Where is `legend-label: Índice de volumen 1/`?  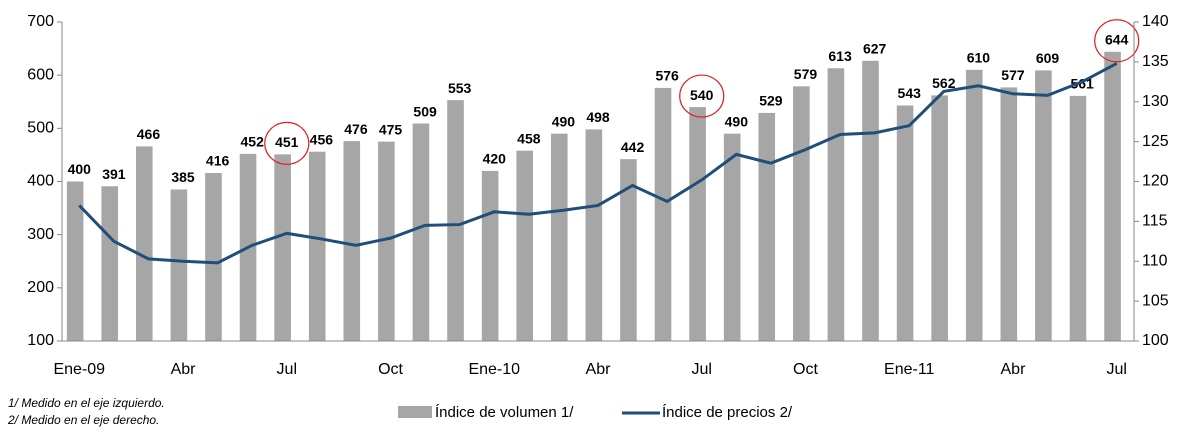
legend-label: Índice de volumen 1/ is located at coordinates (504, 412).